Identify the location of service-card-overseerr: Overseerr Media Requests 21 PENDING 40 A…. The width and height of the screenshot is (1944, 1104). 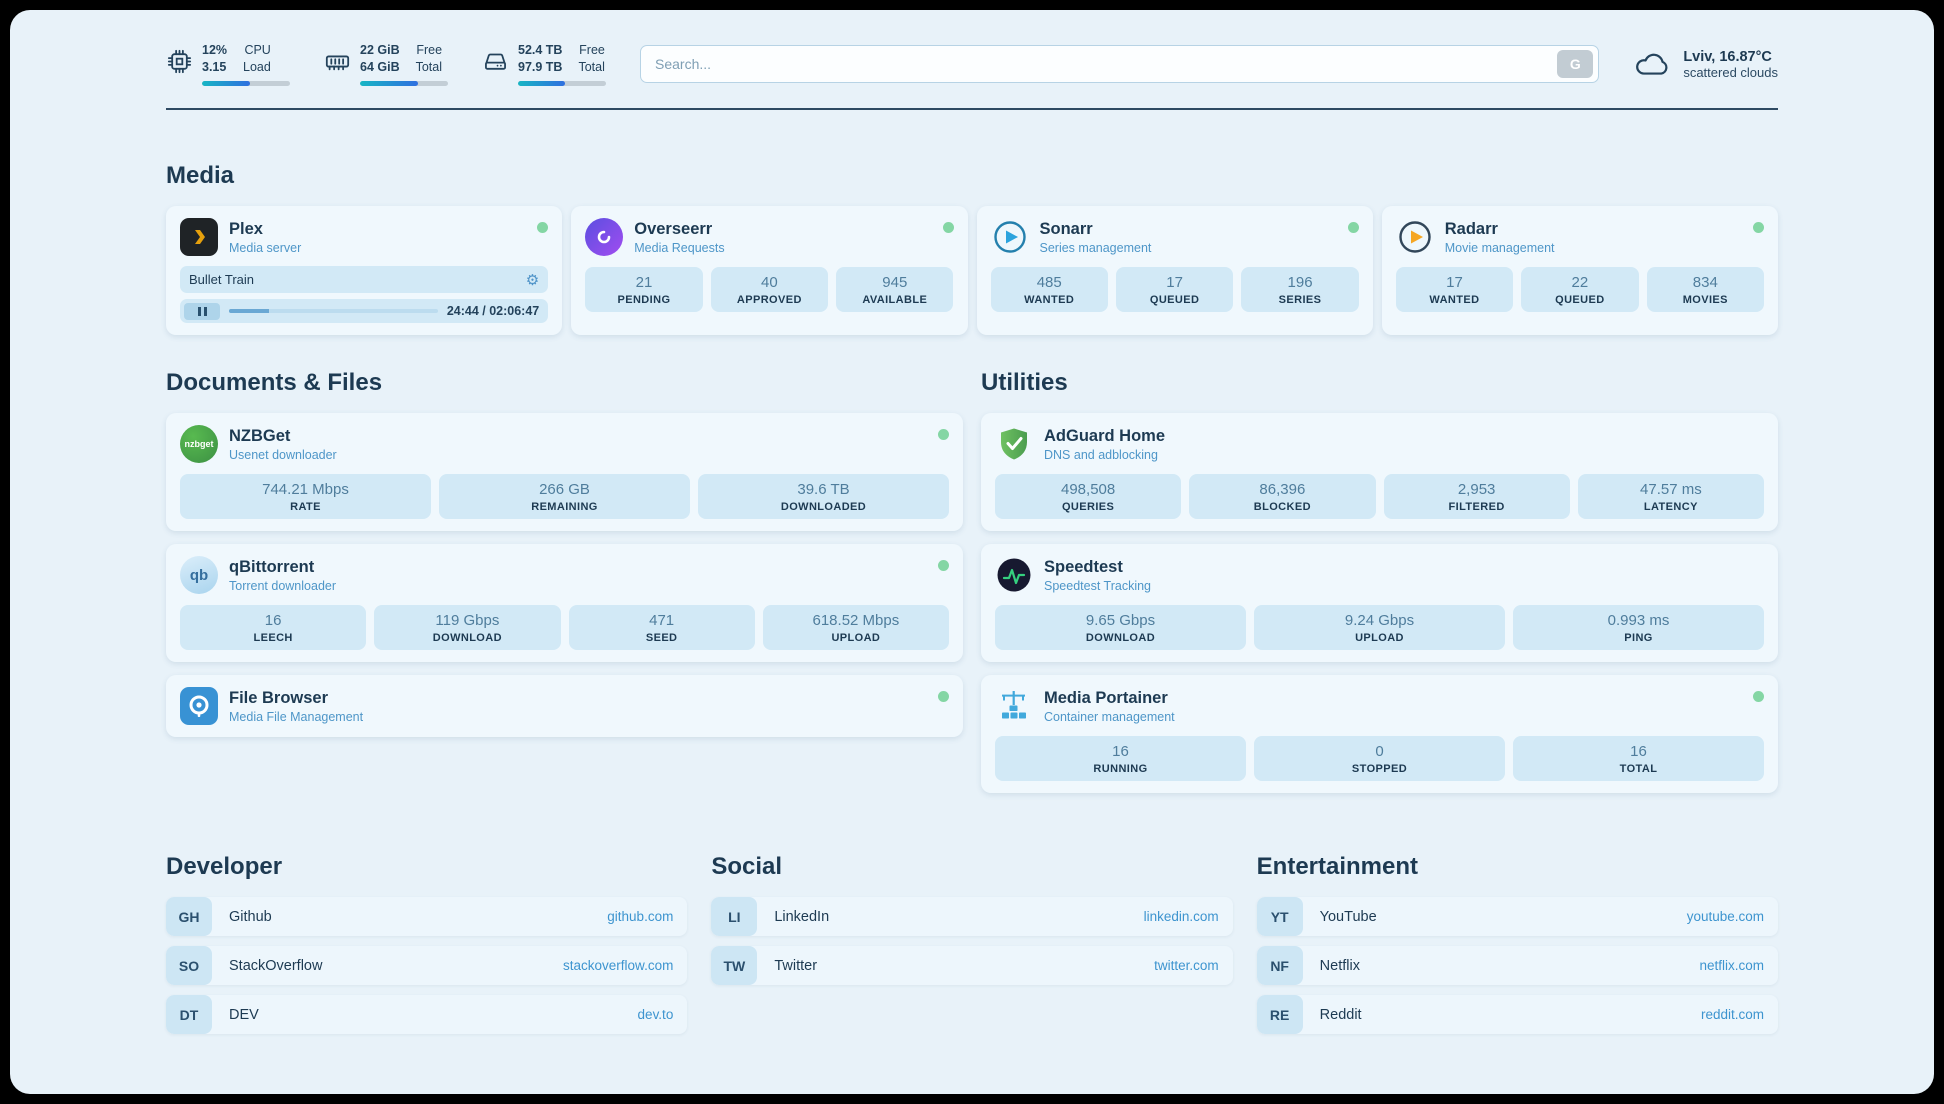
(769, 270).